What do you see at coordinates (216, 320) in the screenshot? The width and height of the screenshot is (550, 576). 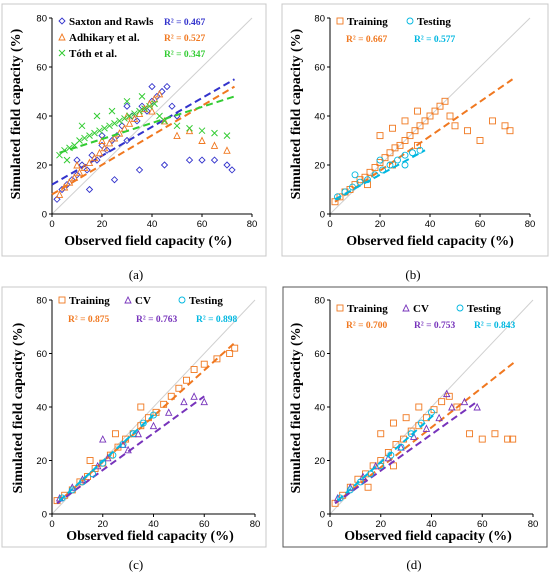 I see `r-squared-label: R² = 0.898` at bounding box center [216, 320].